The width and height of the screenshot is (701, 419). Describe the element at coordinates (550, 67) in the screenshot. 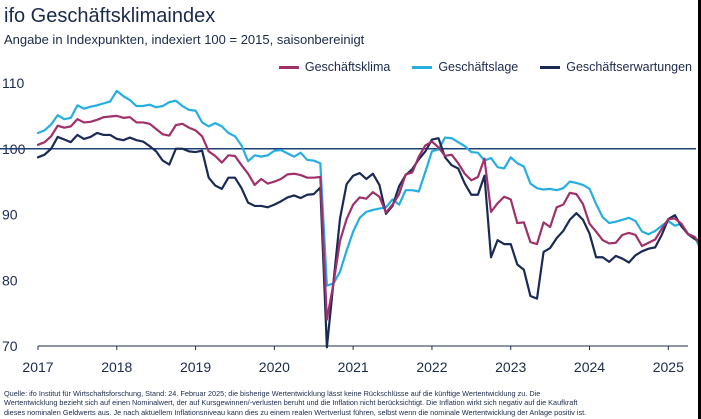

I see `legend-swatch-geschaeftserwartungen` at that location.